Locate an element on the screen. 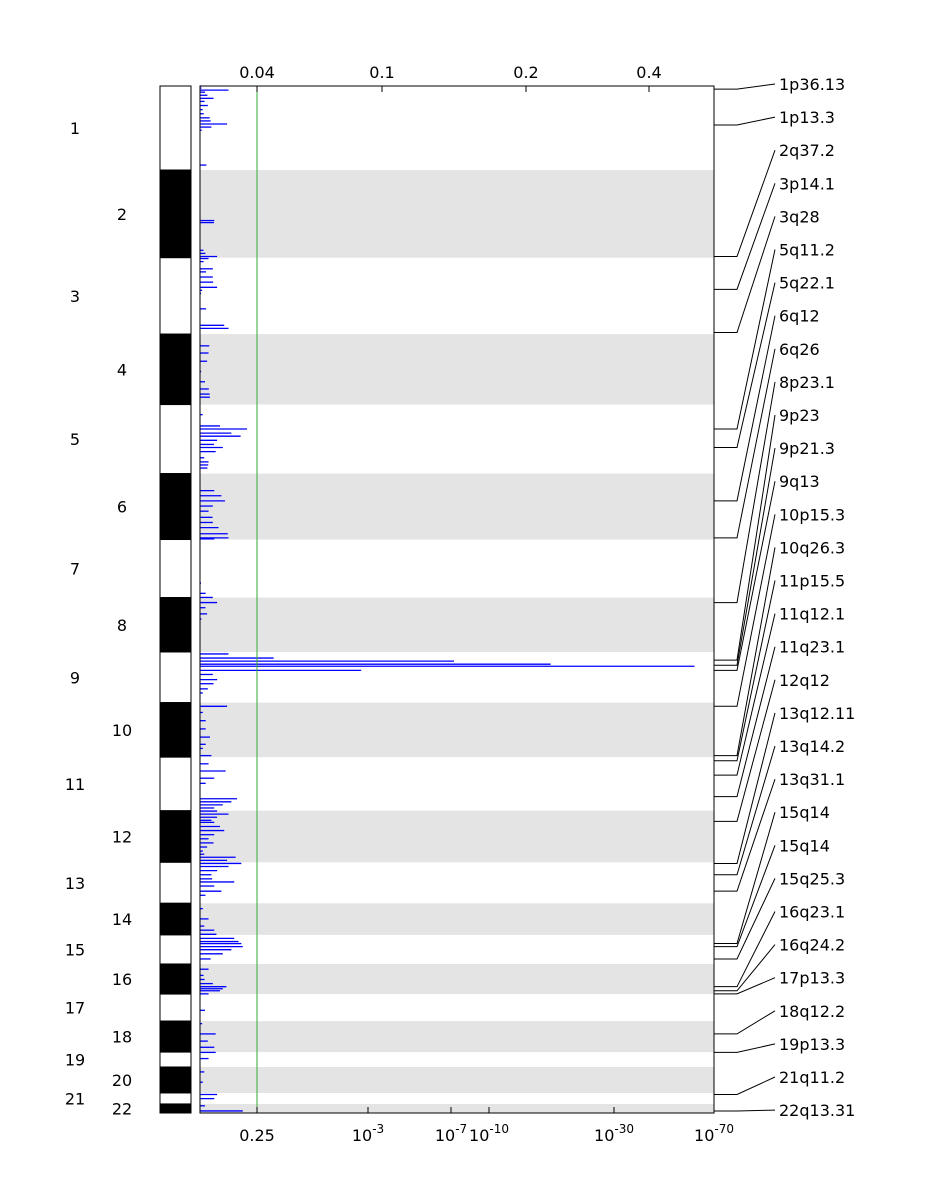  peak-label: 9p23 is located at coordinates (799, 415).